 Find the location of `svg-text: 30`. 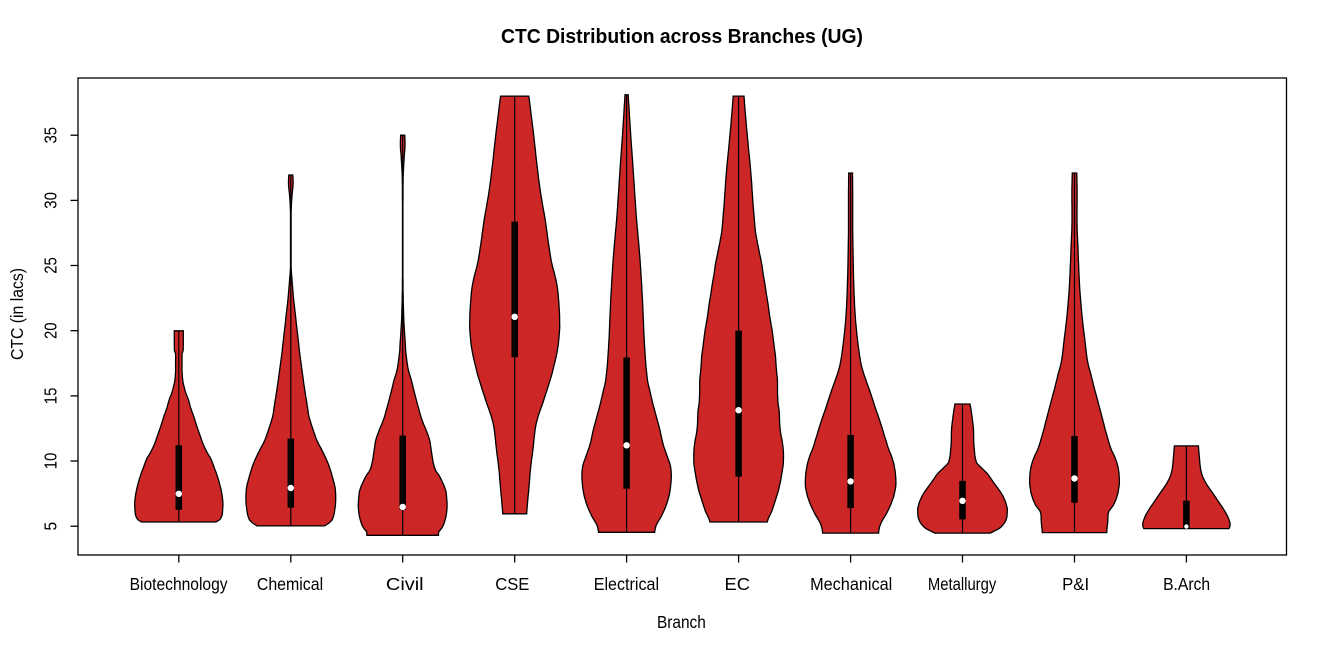

svg-text: 30 is located at coordinates (51, 200).